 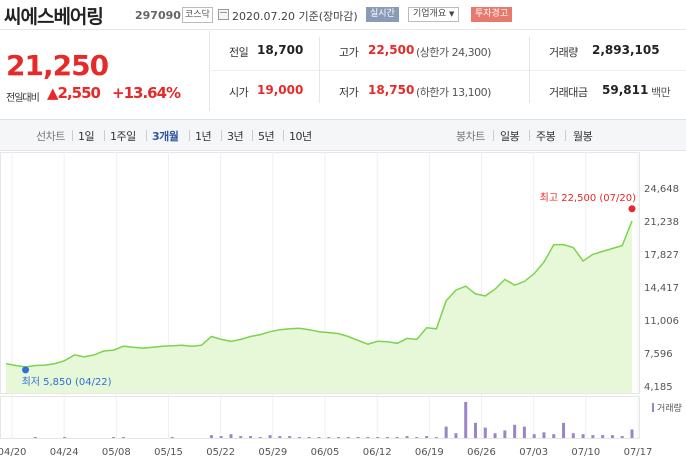 I want to click on y-tick-label: 24,648, so click(x=661, y=189).